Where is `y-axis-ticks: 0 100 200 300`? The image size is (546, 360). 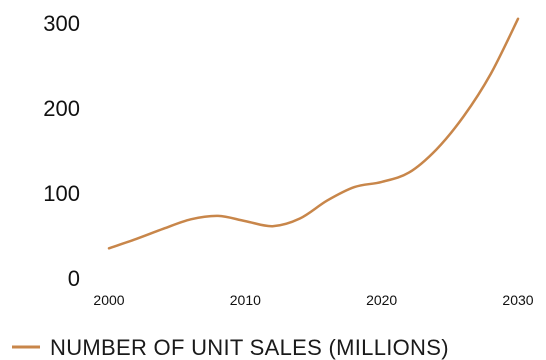
y-axis-ticks: 0 100 200 300 is located at coordinates (61, 151).